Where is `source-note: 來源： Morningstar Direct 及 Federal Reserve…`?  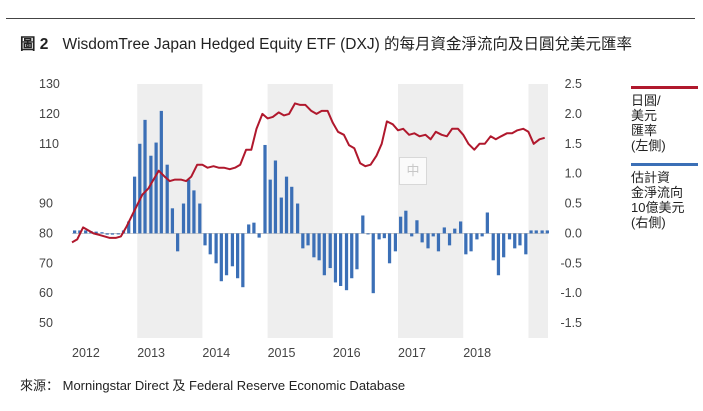 source-note: 來源： Morningstar Direct 及 Federal Reserve… is located at coordinates (213, 385).